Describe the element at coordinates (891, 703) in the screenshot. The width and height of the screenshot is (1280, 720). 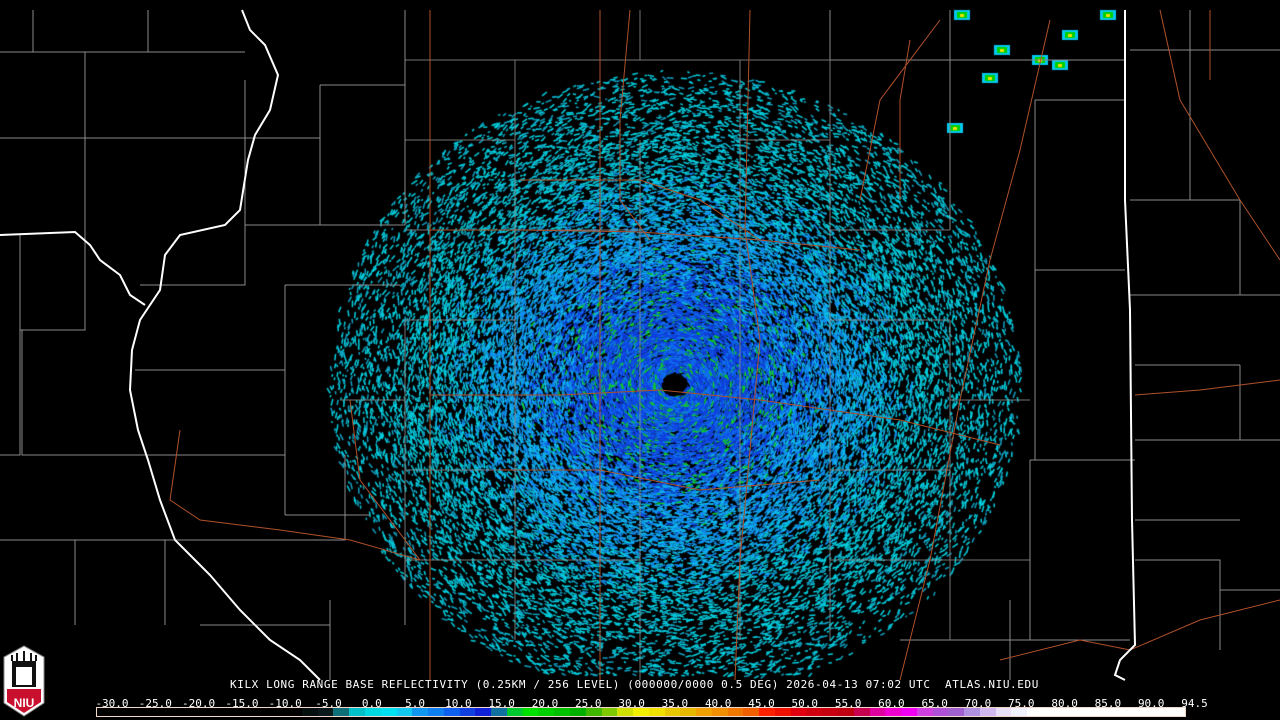
I see `colorbar-label: 60.0` at that location.